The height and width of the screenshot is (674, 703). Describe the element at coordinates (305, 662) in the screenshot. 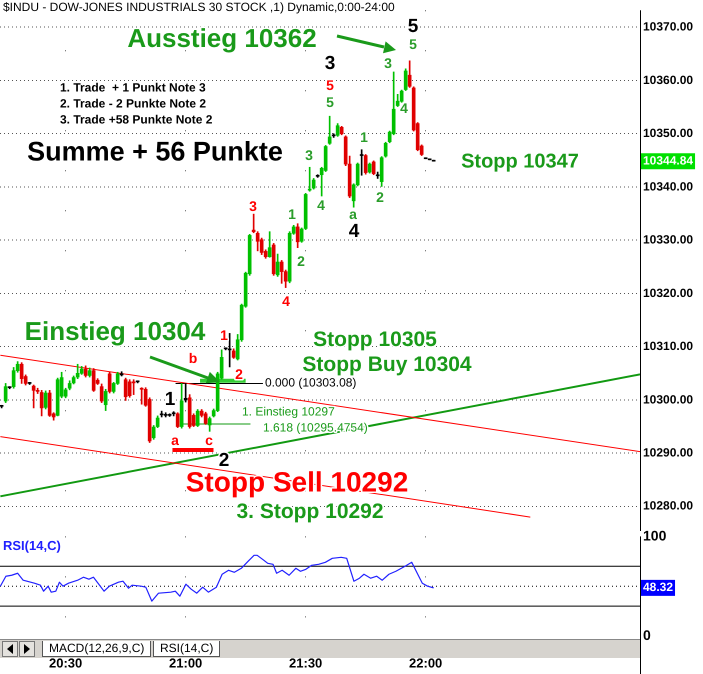

I see `x-tick-label: 21:30` at that location.